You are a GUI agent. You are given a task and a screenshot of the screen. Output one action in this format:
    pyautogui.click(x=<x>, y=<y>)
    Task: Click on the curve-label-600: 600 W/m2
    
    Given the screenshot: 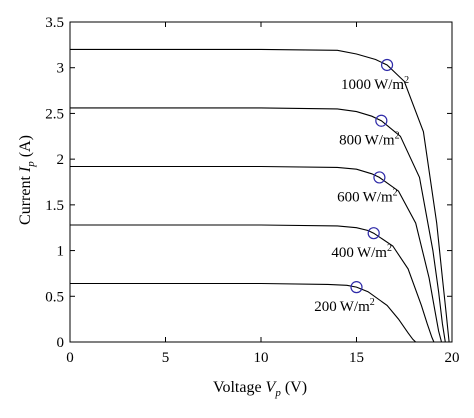 What is the action you would take?
    pyautogui.click(x=367, y=196)
    